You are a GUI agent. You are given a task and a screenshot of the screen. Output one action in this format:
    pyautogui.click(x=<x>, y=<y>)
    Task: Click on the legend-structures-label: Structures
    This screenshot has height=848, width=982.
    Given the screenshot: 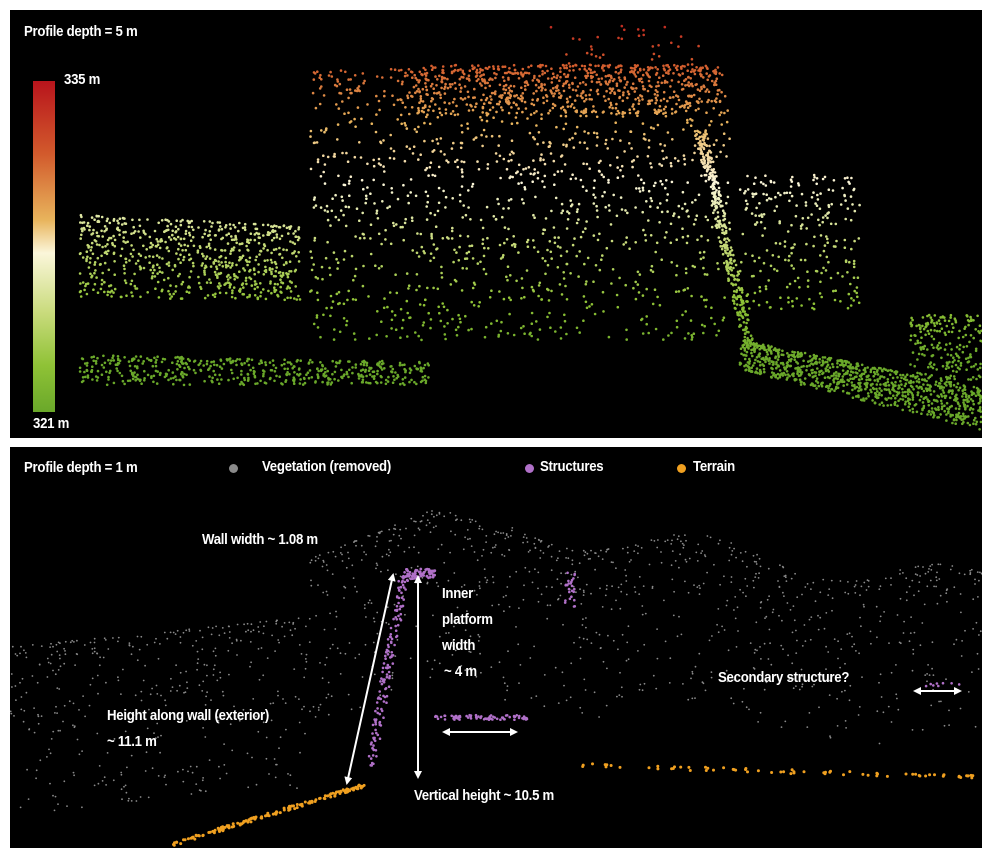 What is the action you would take?
    pyautogui.click(x=572, y=466)
    